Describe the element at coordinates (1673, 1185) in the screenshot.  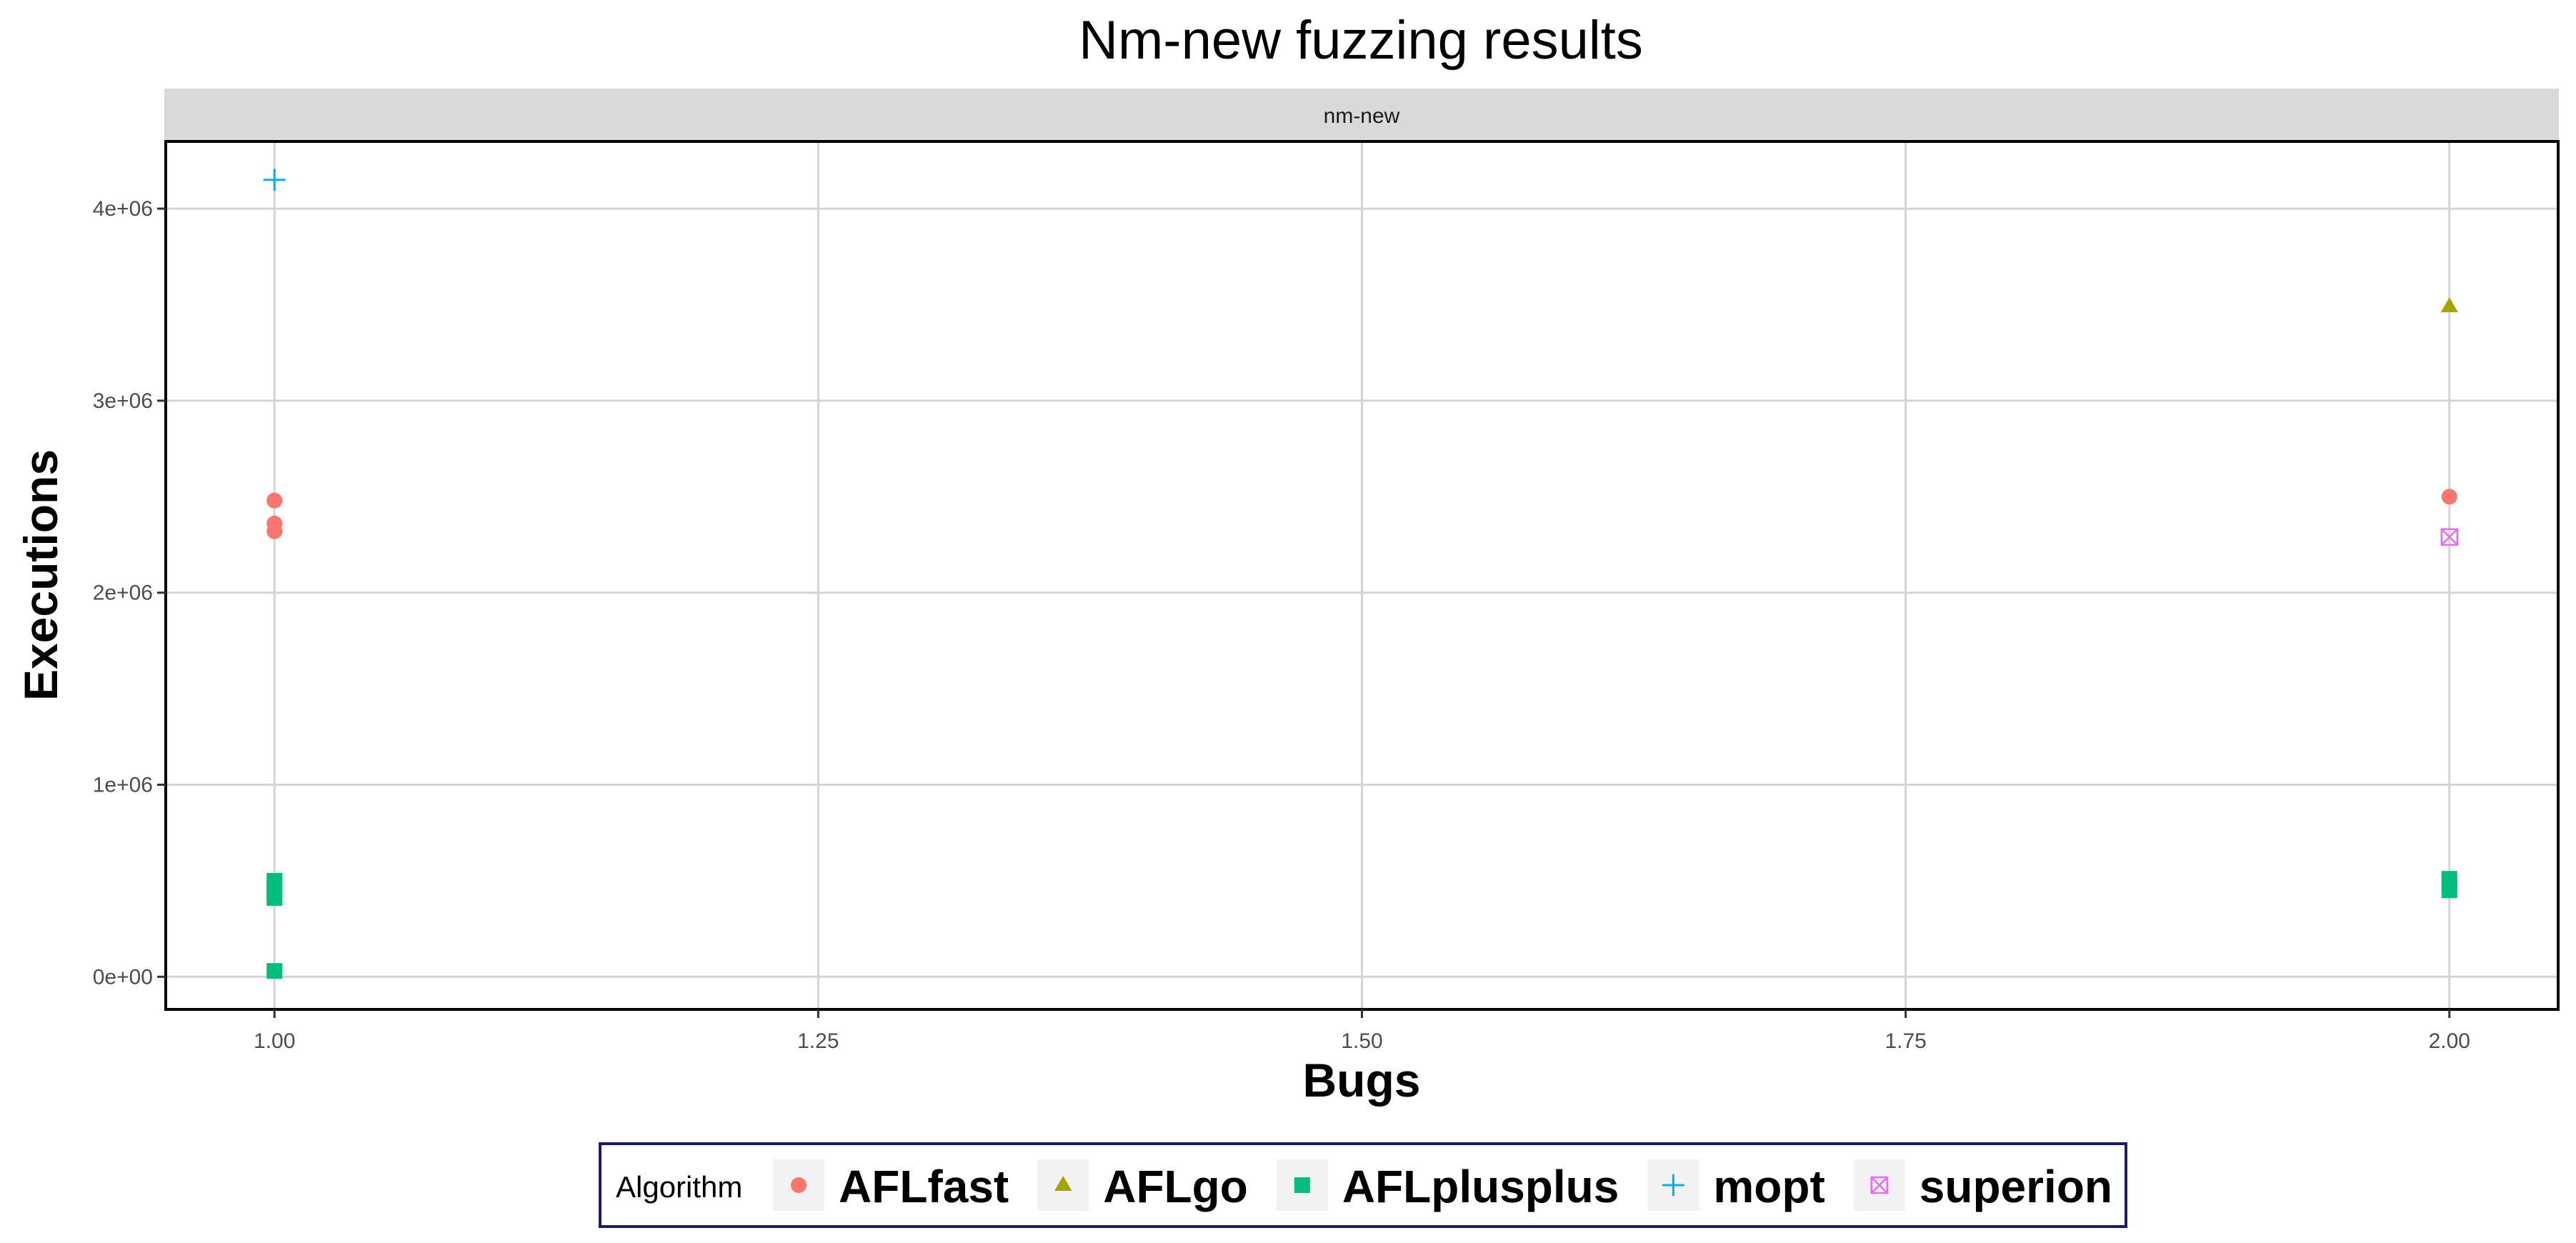
I see `legend-key-mopt-icon` at that location.